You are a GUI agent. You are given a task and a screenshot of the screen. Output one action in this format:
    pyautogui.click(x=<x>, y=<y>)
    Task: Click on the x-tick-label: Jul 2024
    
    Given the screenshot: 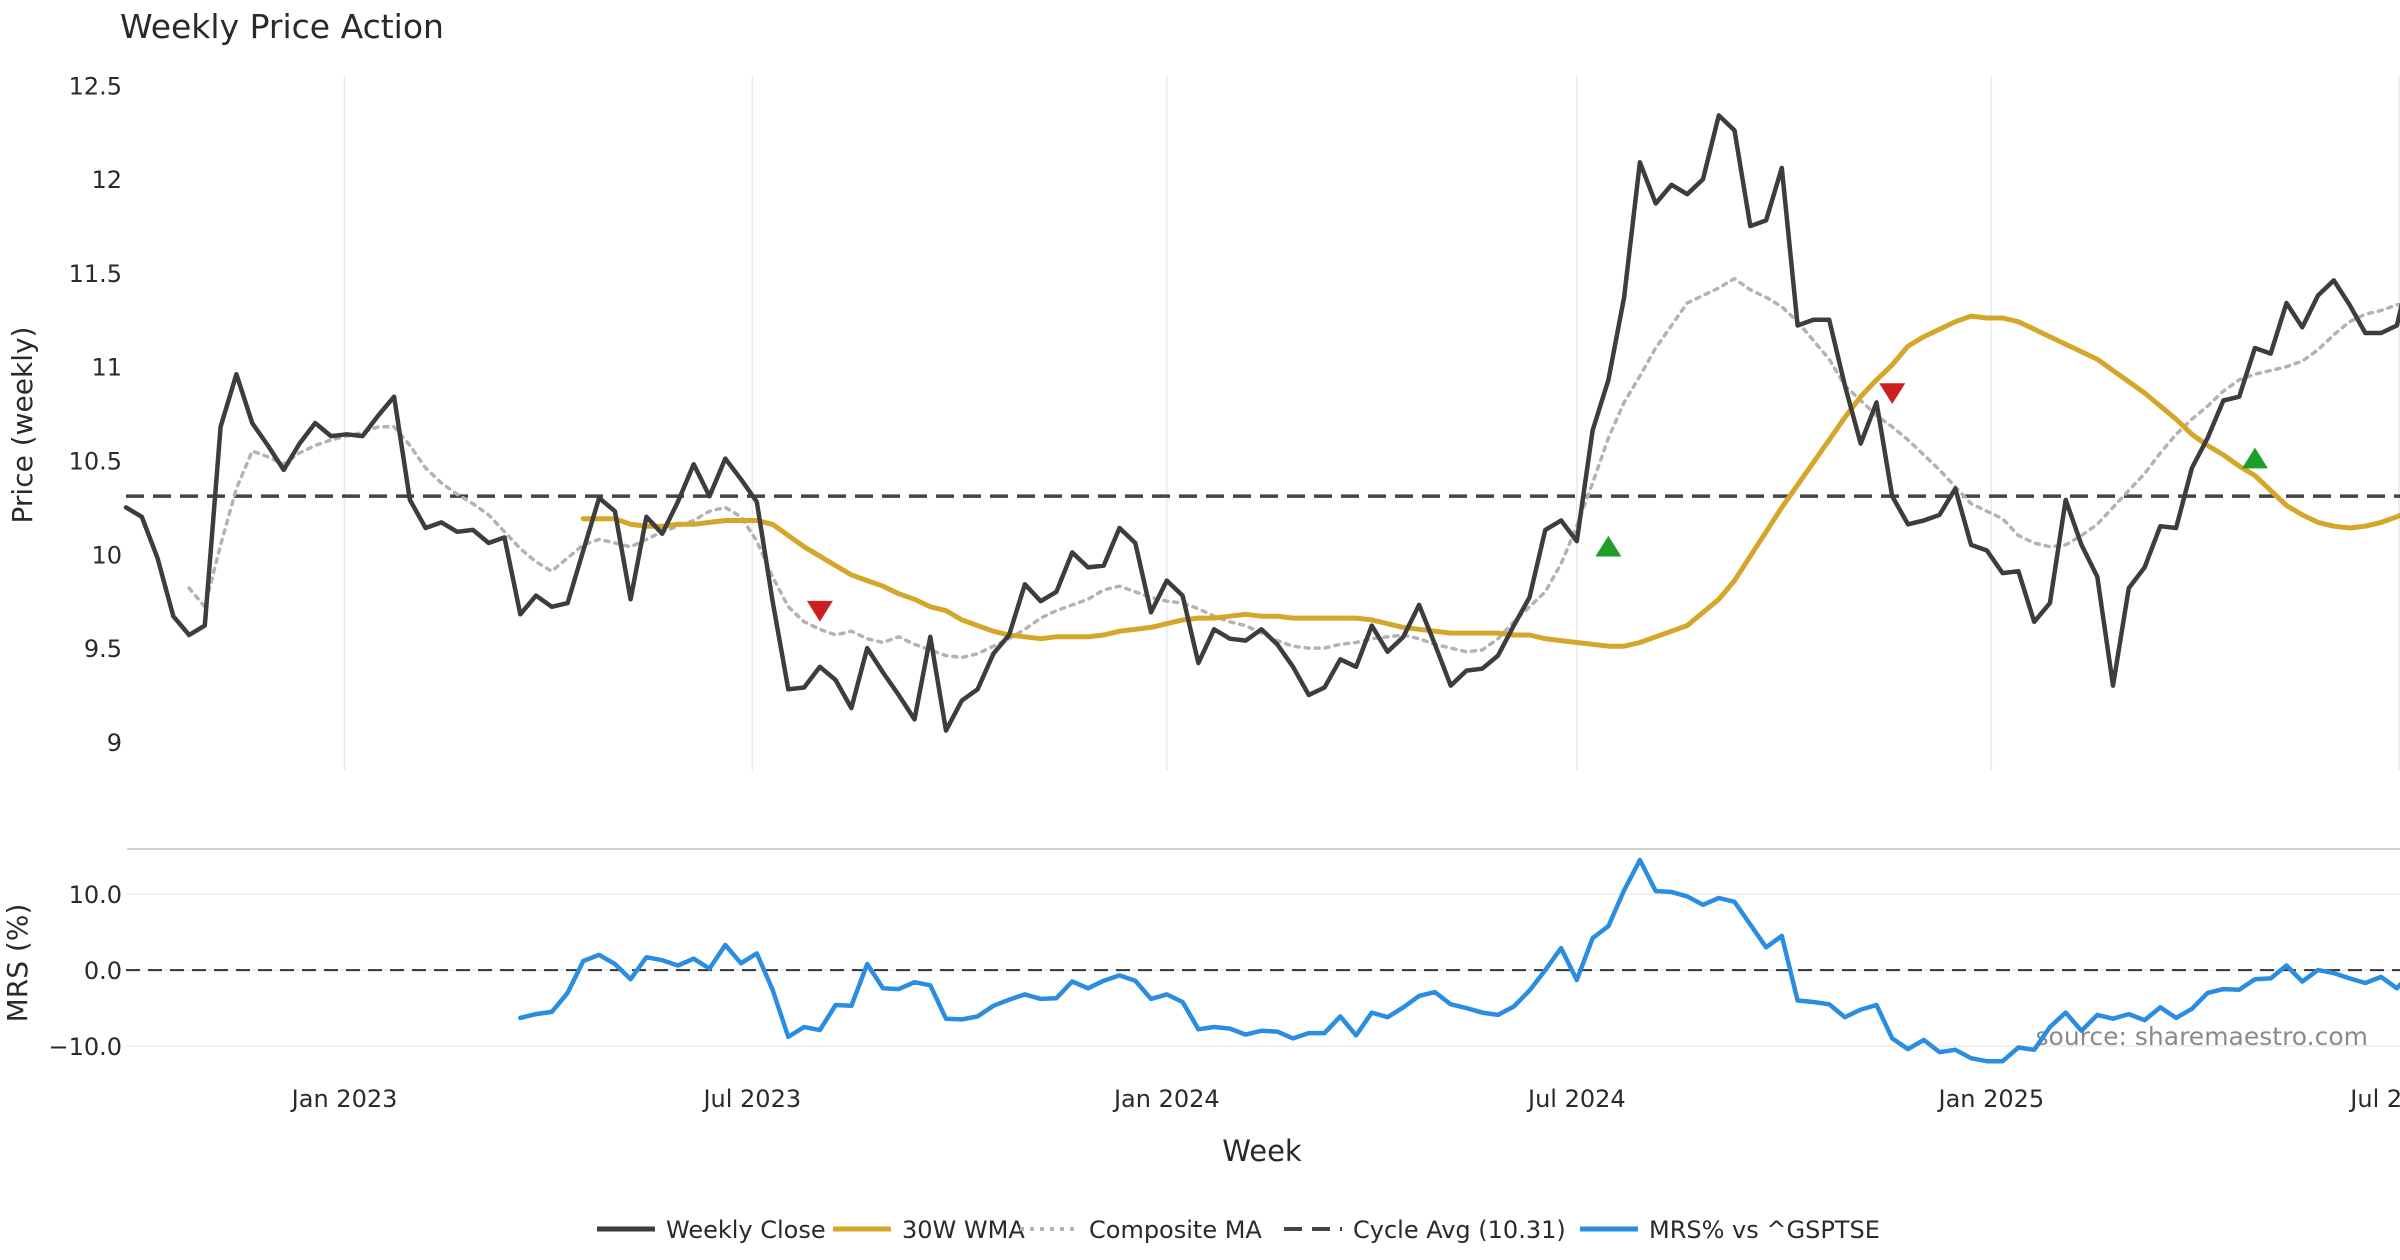 What is the action you would take?
    pyautogui.click(x=1576, y=1099)
    